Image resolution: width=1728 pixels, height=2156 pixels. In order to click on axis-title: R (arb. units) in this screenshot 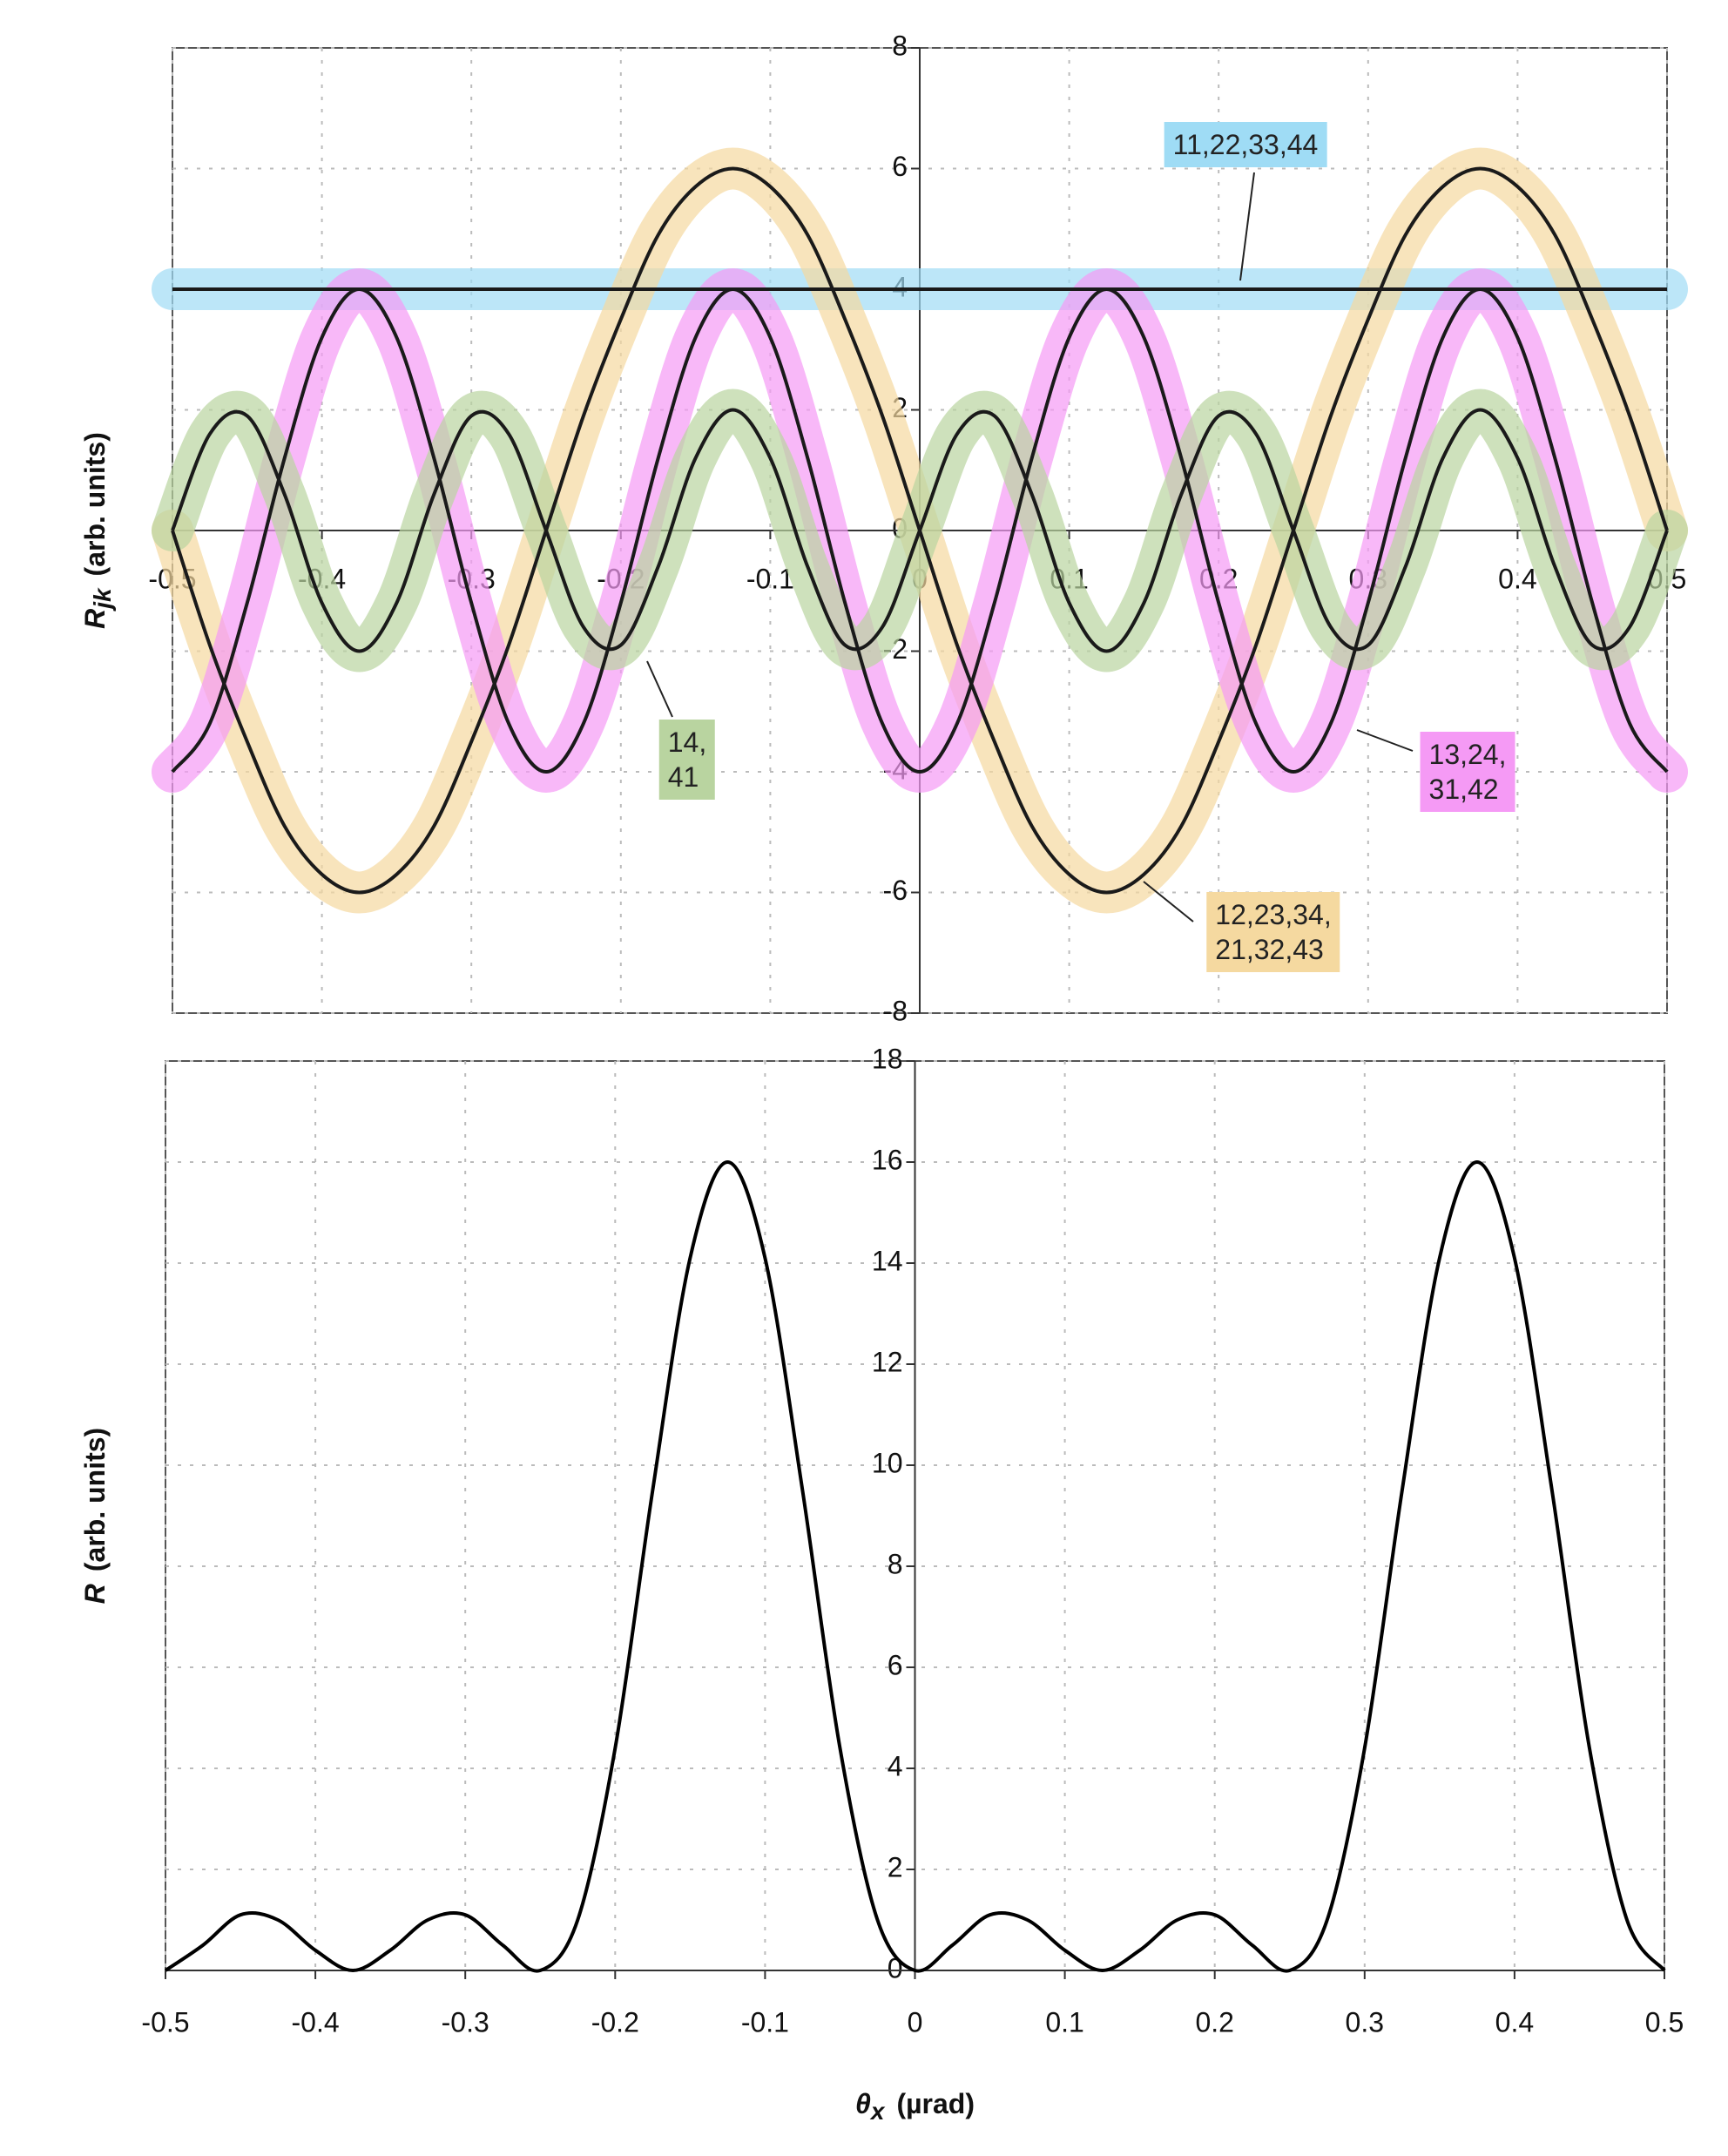, I will do `click(95, 1516)`.